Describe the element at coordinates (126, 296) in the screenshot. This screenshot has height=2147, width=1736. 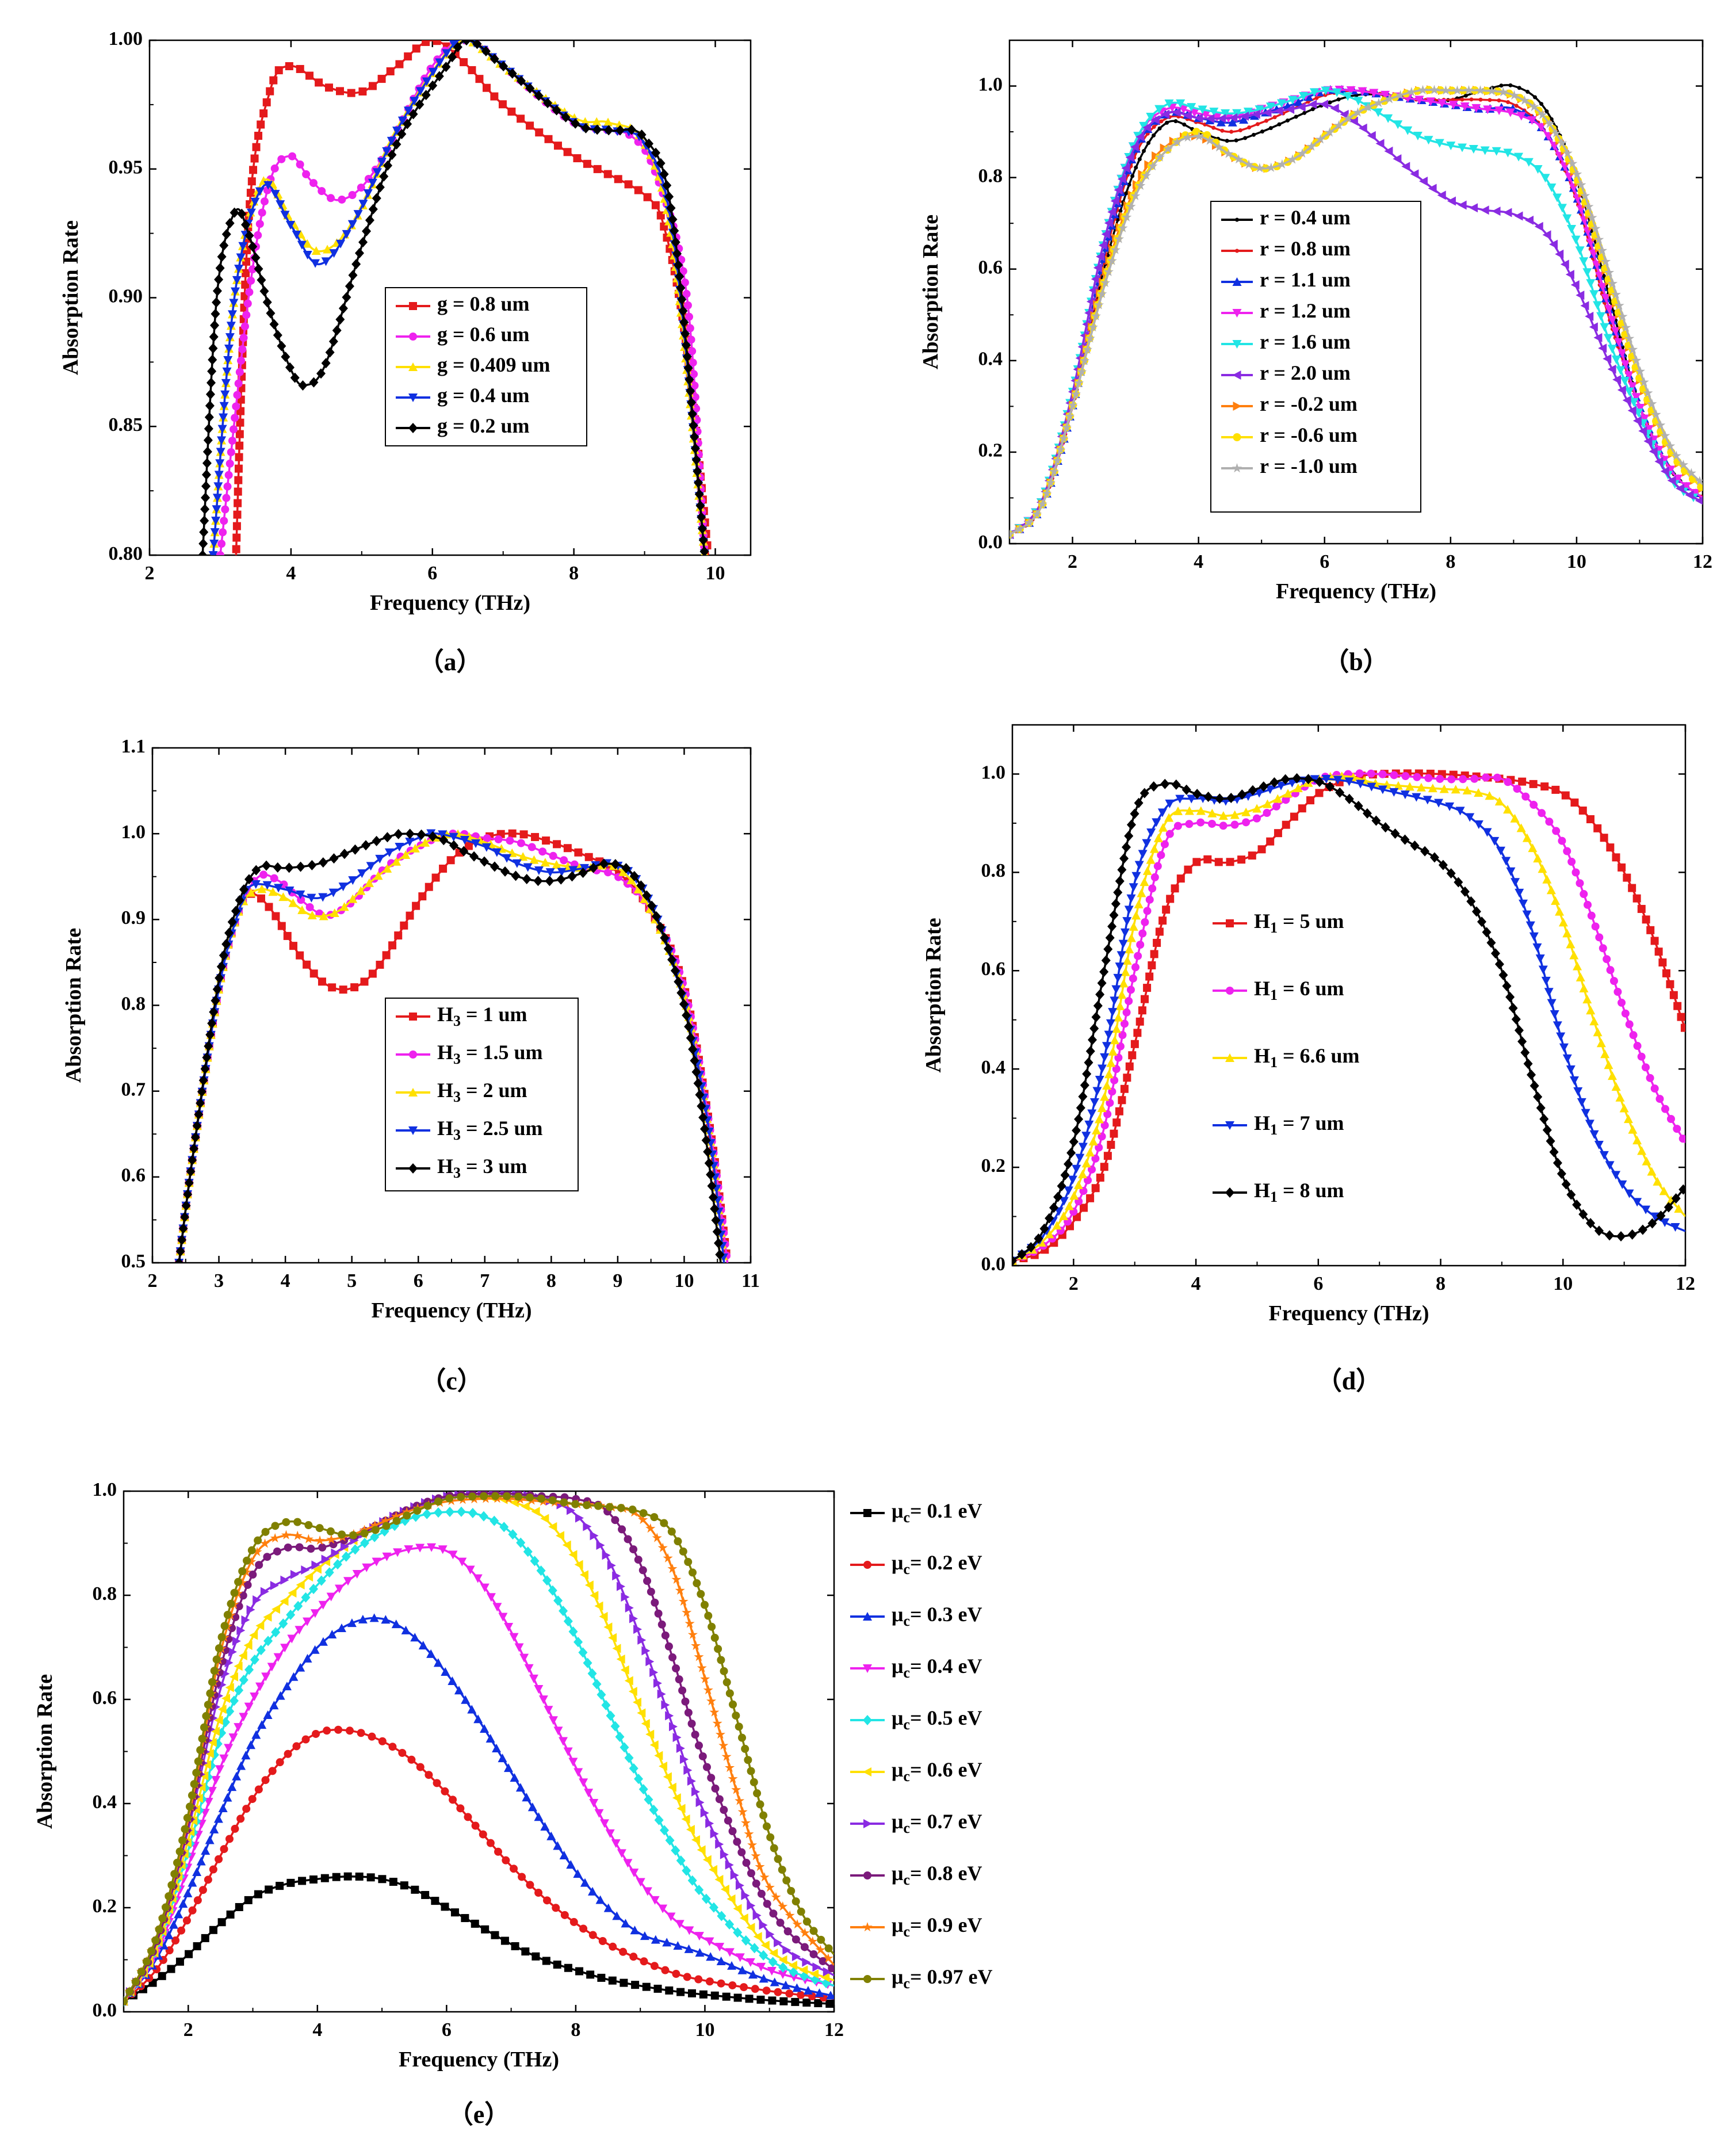
I see `y-tick-label: 0.90` at that location.